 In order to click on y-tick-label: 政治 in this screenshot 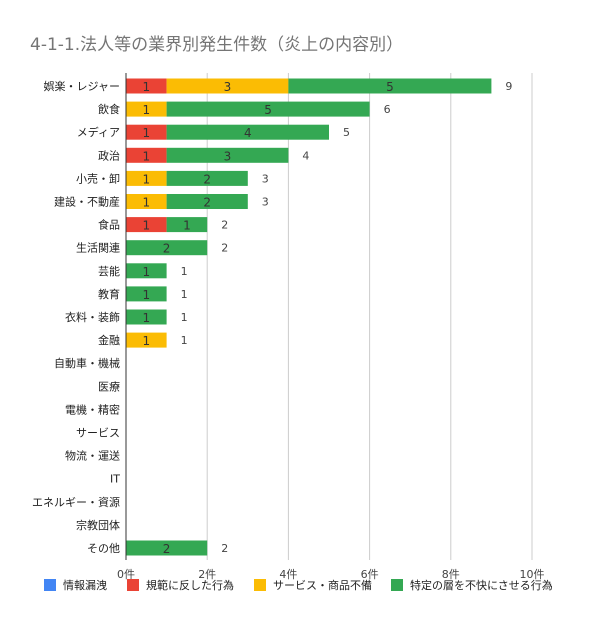, I will do `click(109, 155)`.